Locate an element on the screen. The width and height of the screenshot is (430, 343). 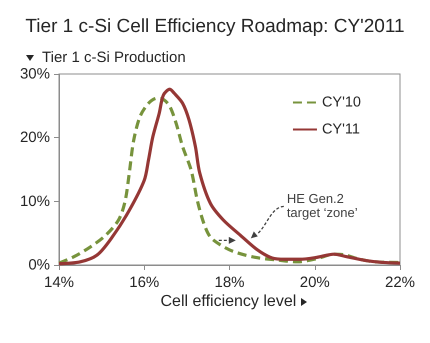
x-tick-label: 20% is located at coordinates (315, 282).